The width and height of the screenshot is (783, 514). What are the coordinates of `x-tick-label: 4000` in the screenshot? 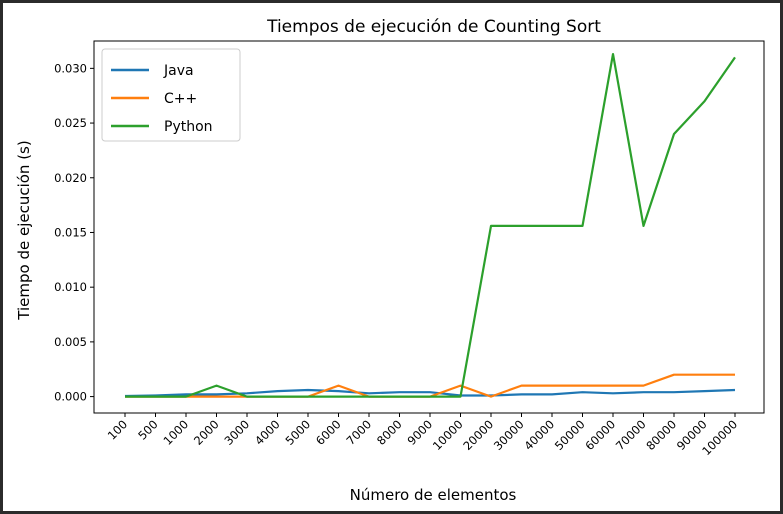 It's located at (267, 432).